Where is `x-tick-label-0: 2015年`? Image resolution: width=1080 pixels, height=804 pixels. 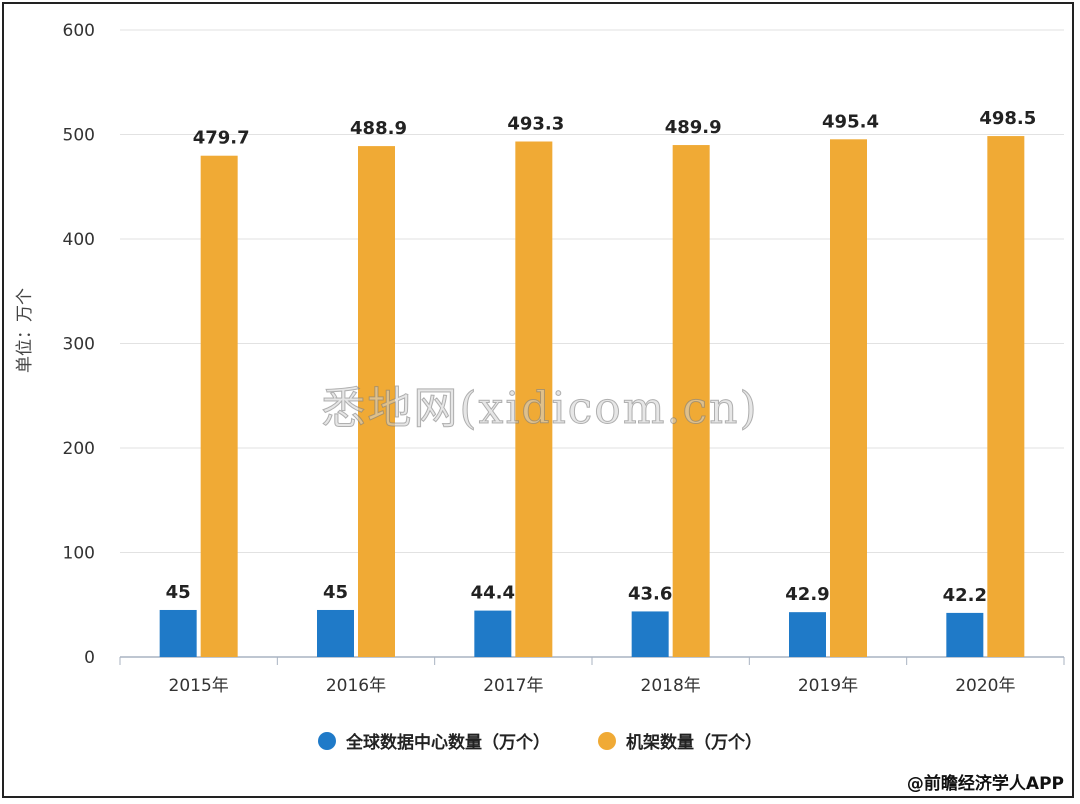 x-tick-label-0: 2015年 is located at coordinates (199, 686).